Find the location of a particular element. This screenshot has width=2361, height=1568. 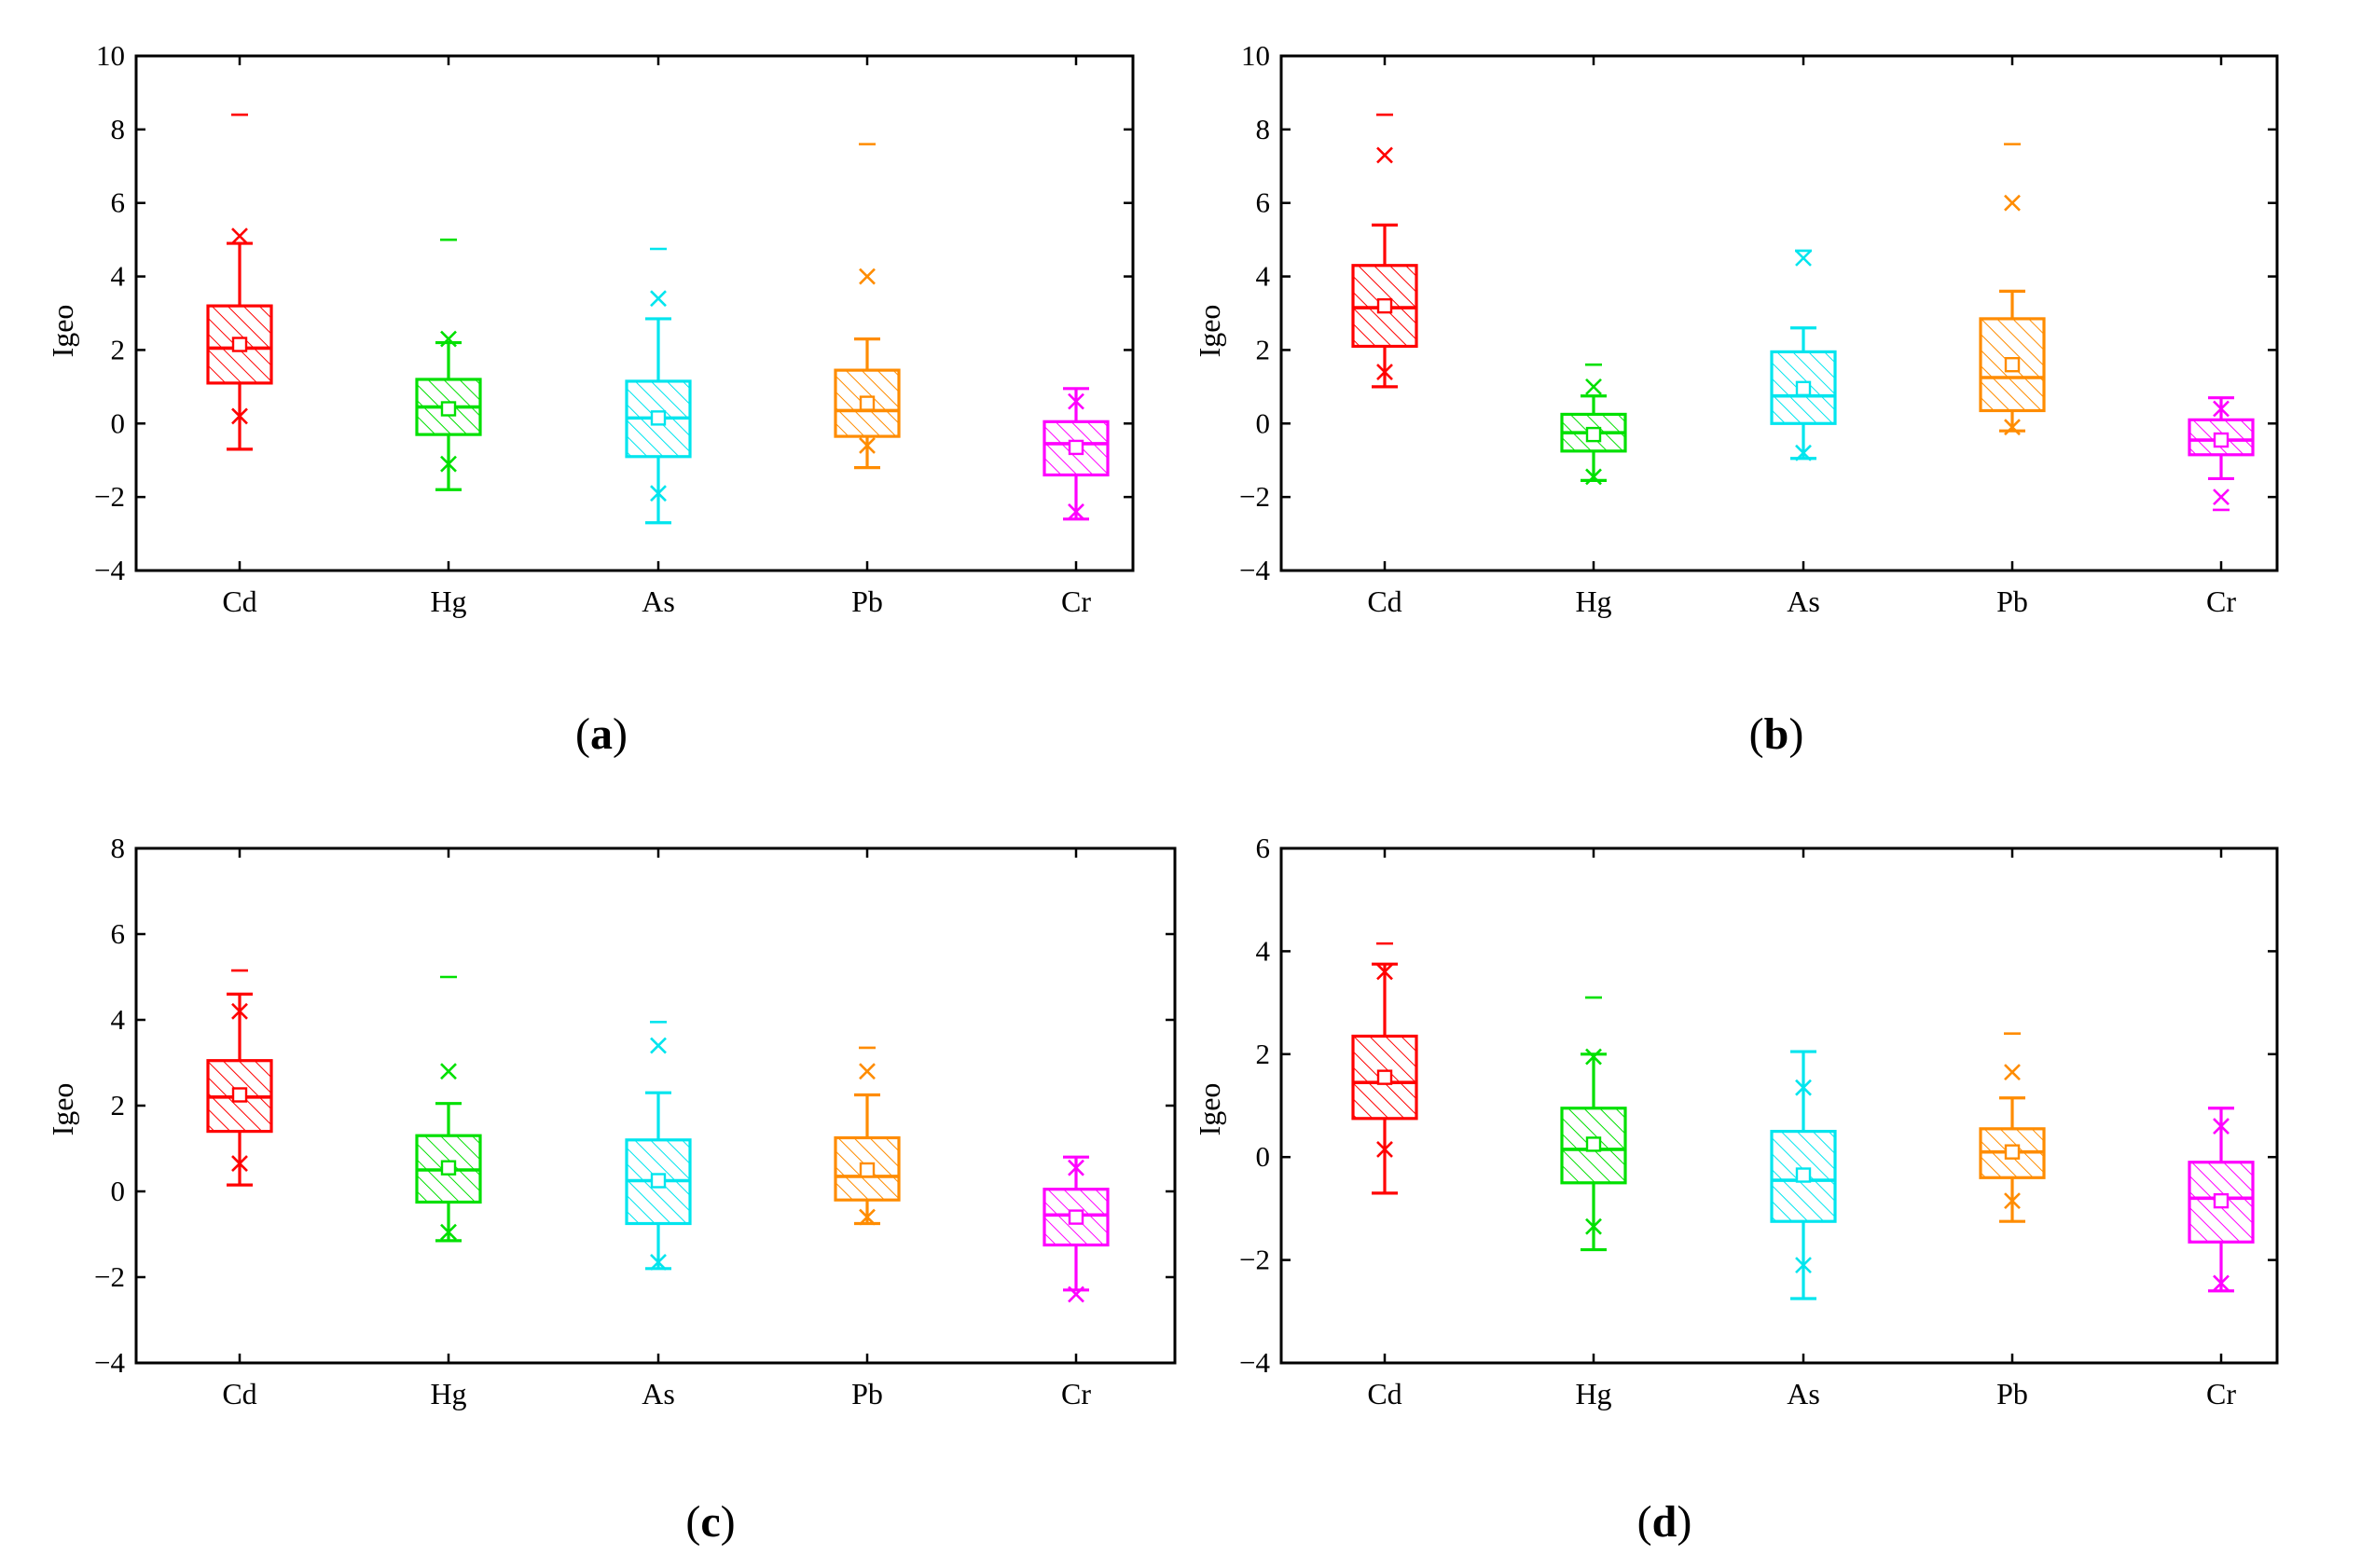

y-tick-label: 6 is located at coordinates (118, 202).